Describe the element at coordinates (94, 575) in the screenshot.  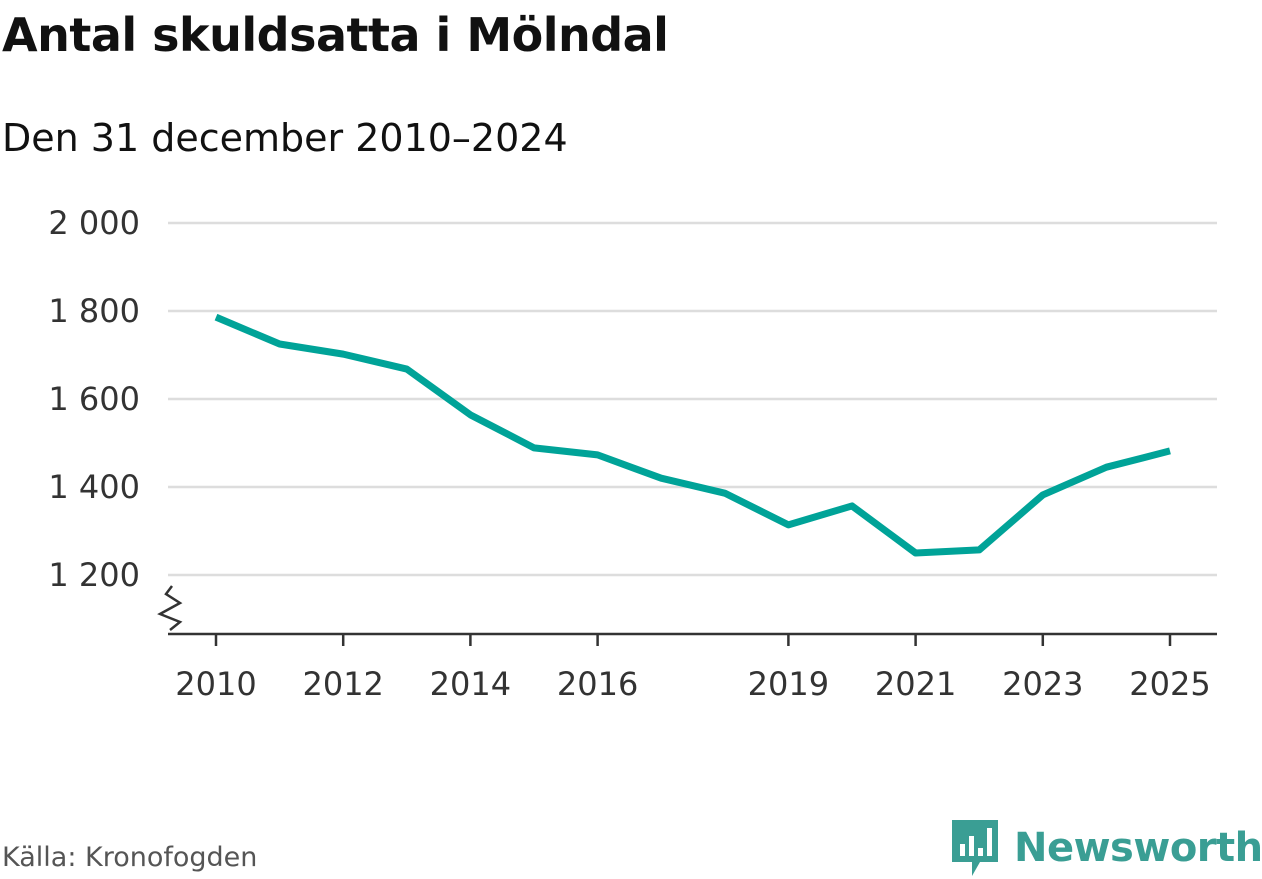
I see `y-tick-label: 1 200` at that location.